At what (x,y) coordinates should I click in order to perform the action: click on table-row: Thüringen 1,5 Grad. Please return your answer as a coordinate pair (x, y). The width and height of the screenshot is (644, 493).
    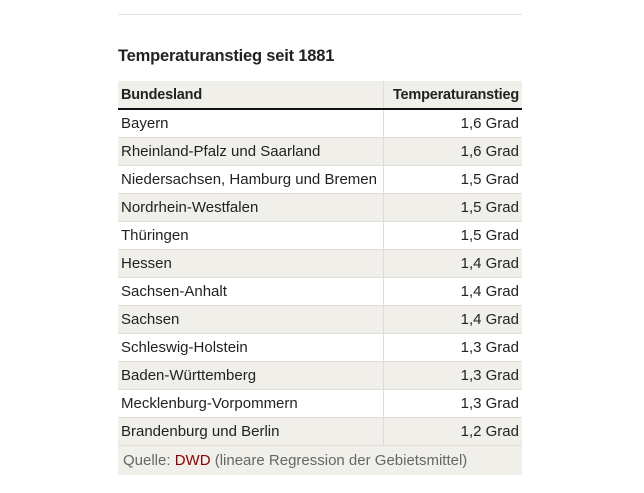
    Looking at the image, I should click on (320, 235).